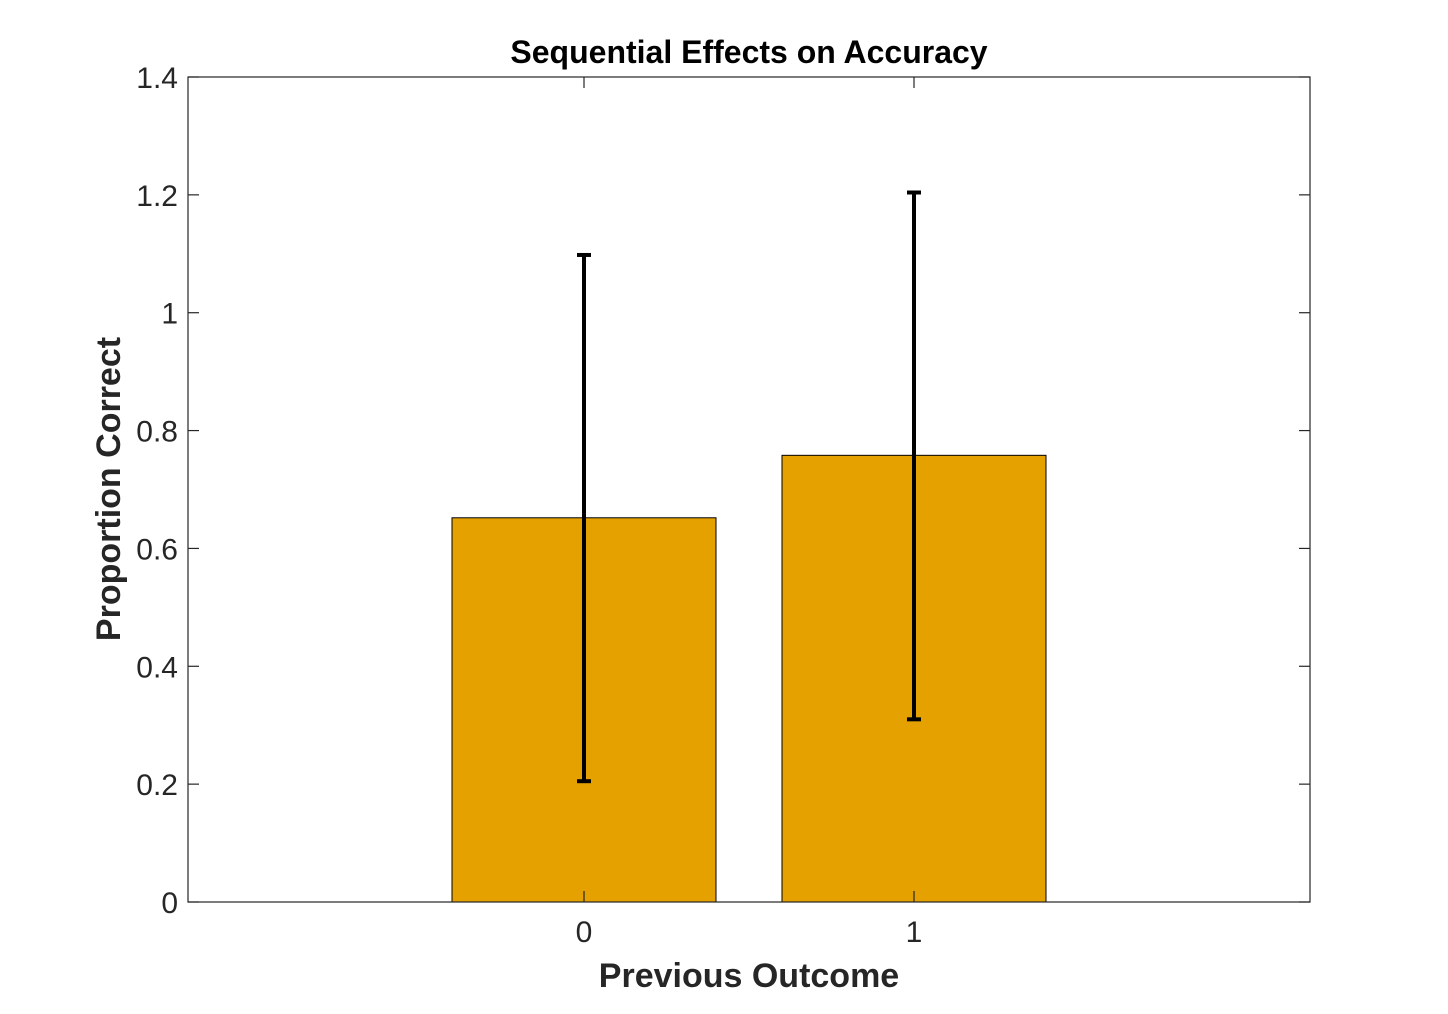 The image size is (1448, 1014). I want to click on x-axis-label: Previous Outcome, so click(749, 976).